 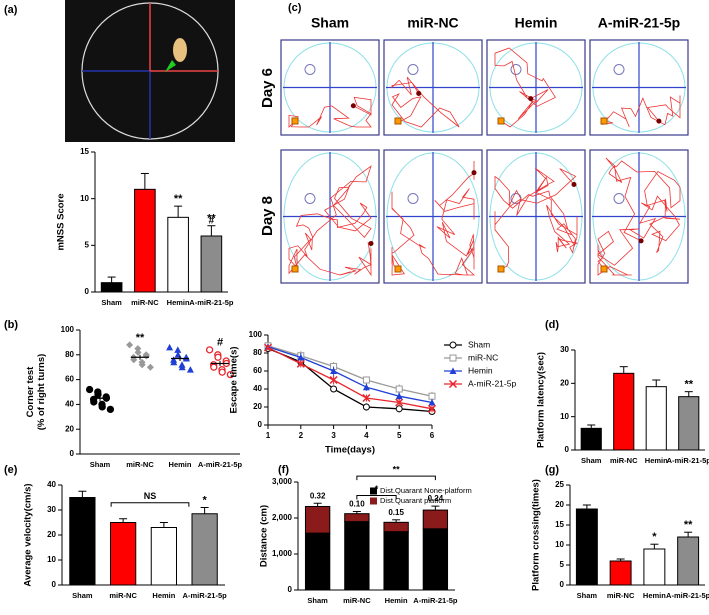 I want to click on x-tick-label: 3, so click(x=333, y=435).